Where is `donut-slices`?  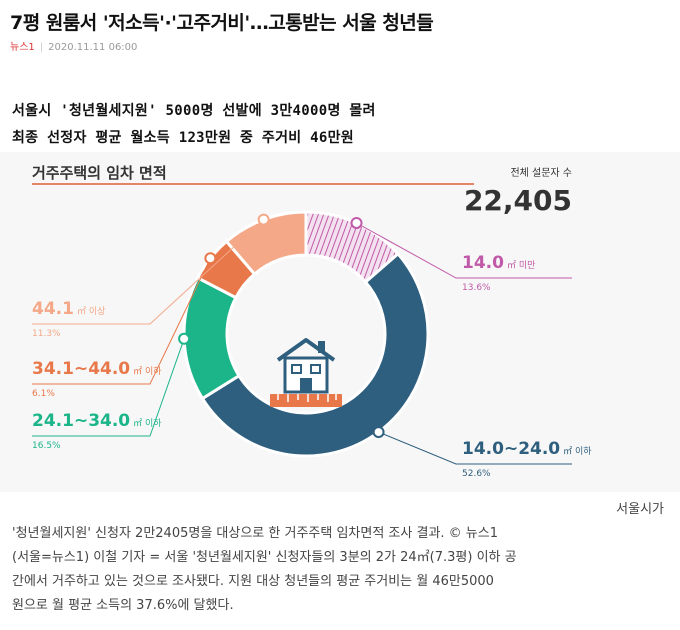
donut-slices is located at coordinates (306, 334).